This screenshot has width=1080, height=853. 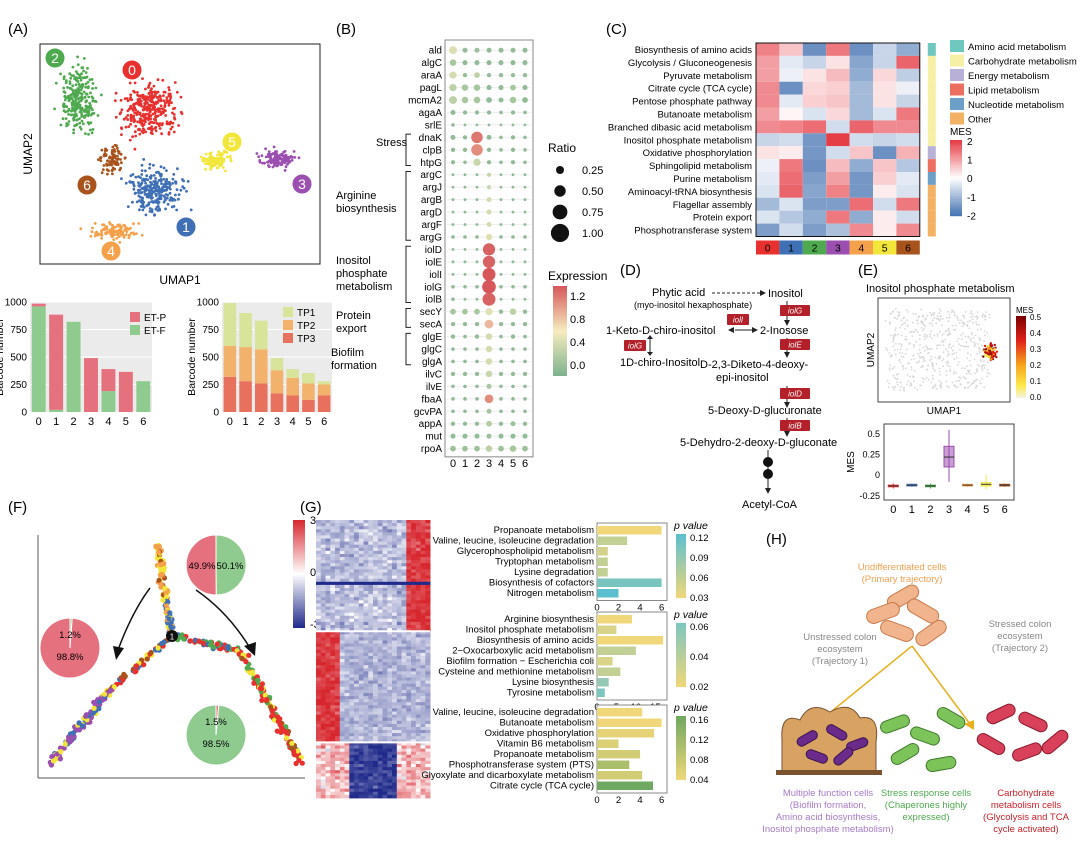 I want to click on boxplot-y-tick: -0.25, so click(x=869, y=496).